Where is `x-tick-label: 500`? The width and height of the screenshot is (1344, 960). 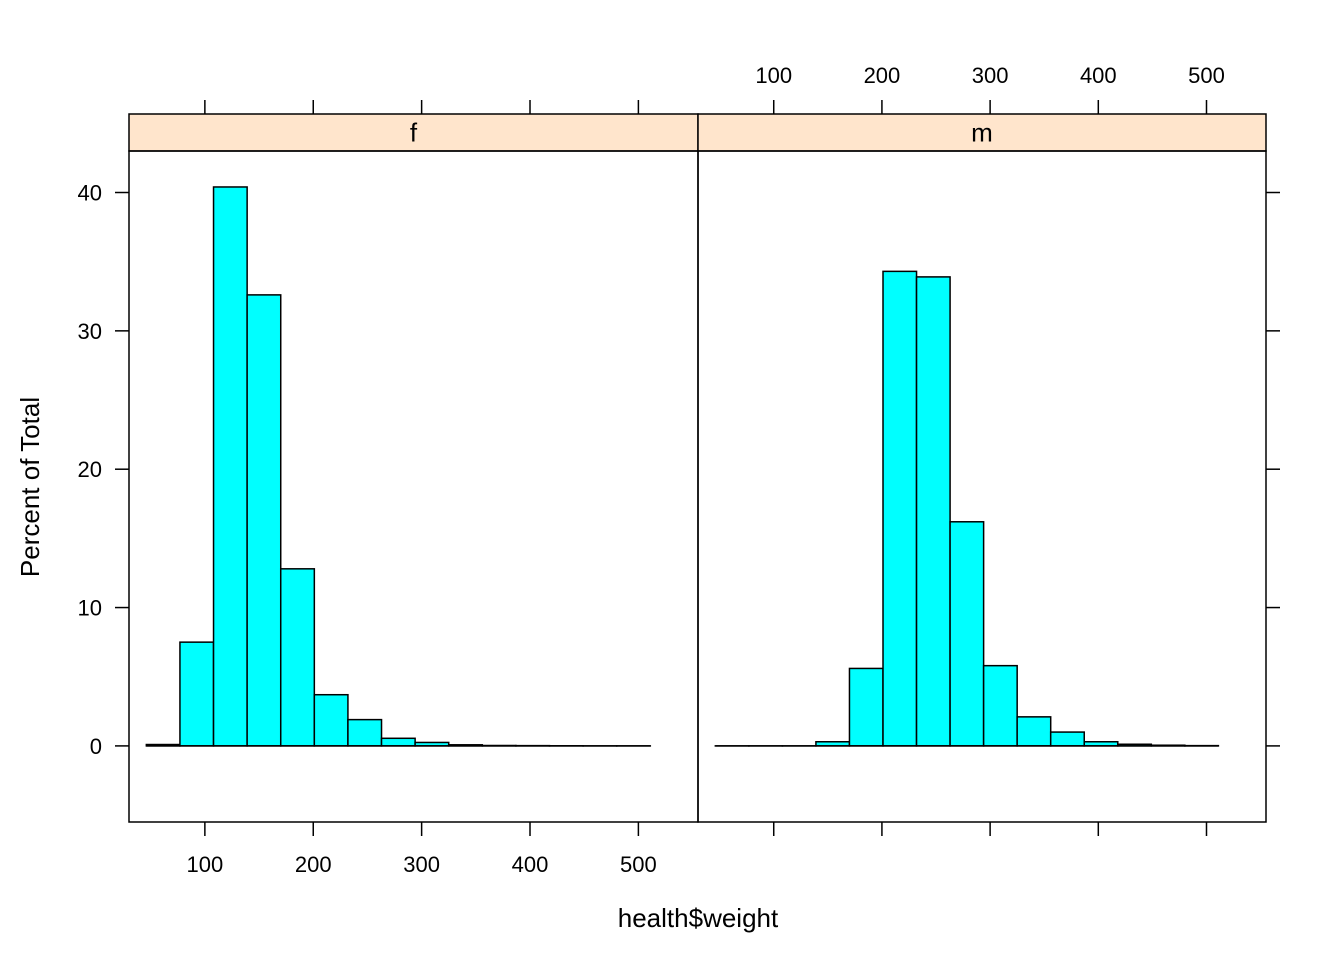
x-tick-label: 500 is located at coordinates (638, 864).